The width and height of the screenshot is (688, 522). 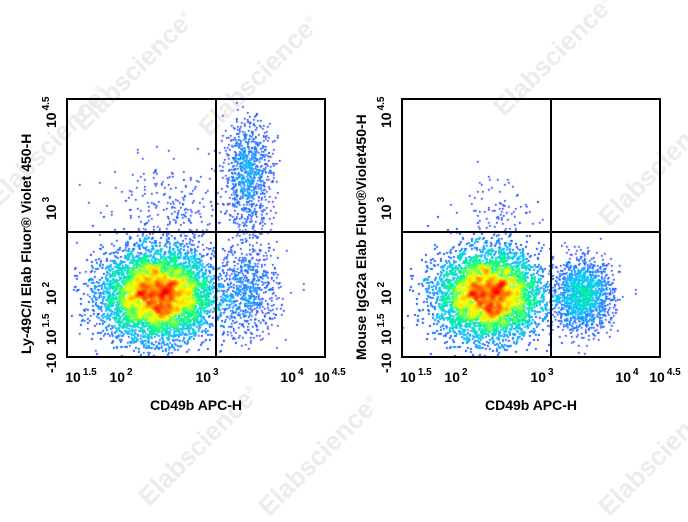 What do you see at coordinates (361, 237) in the screenshot?
I see `y-axis-title: Mouse IgG2a Elab Fluor®Violet450-H` at bounding box center [361, 237].